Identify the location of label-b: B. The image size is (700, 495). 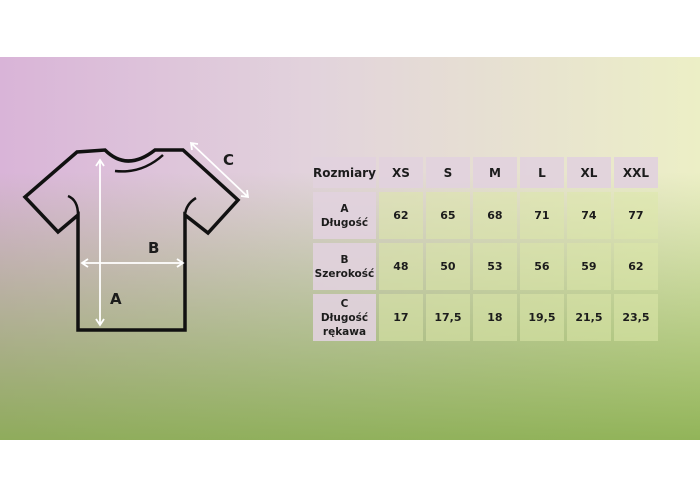
(154, 248).